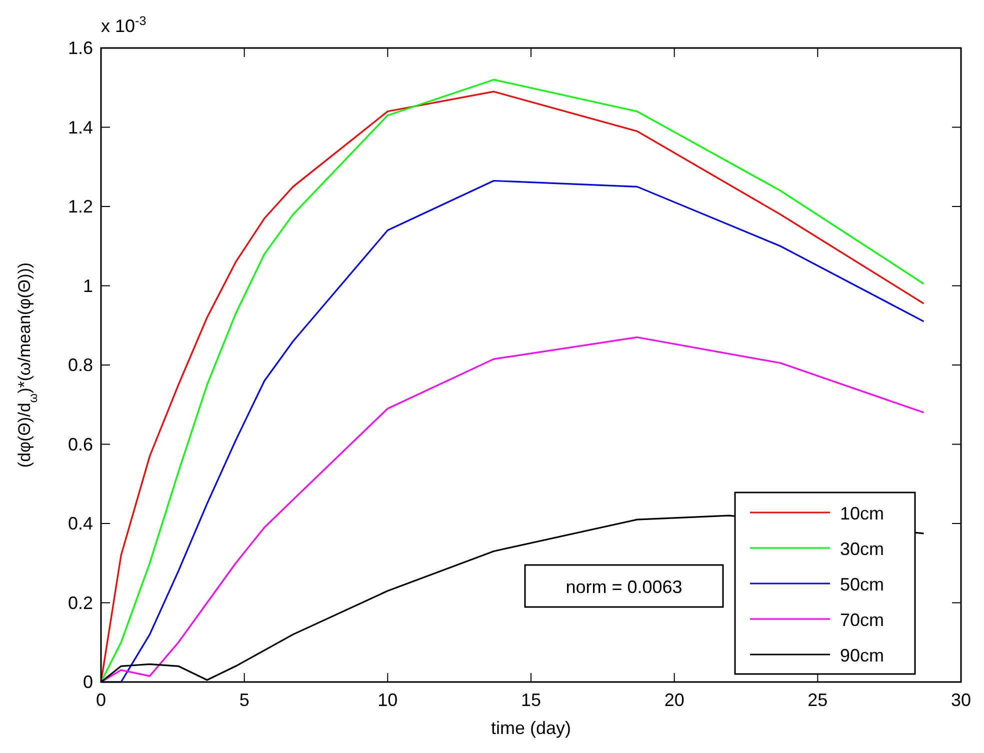  I want to click on y-tick-label: 1.2, so click(80, 206).